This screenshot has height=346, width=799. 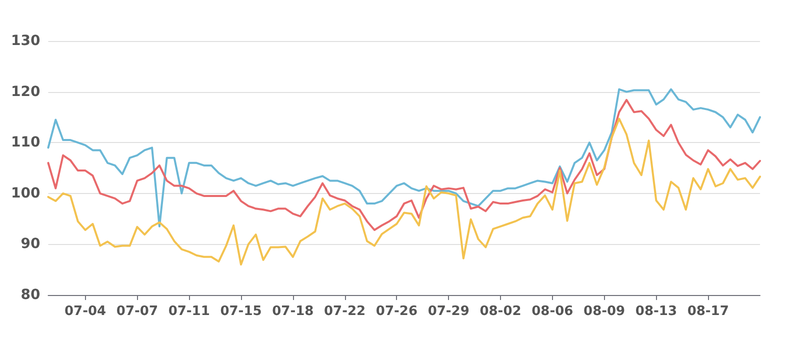 What do you see at coordinates (708, 311) in the screenshot?
I see `x-tick-label: 08-17` at bounding box center [708, 311].